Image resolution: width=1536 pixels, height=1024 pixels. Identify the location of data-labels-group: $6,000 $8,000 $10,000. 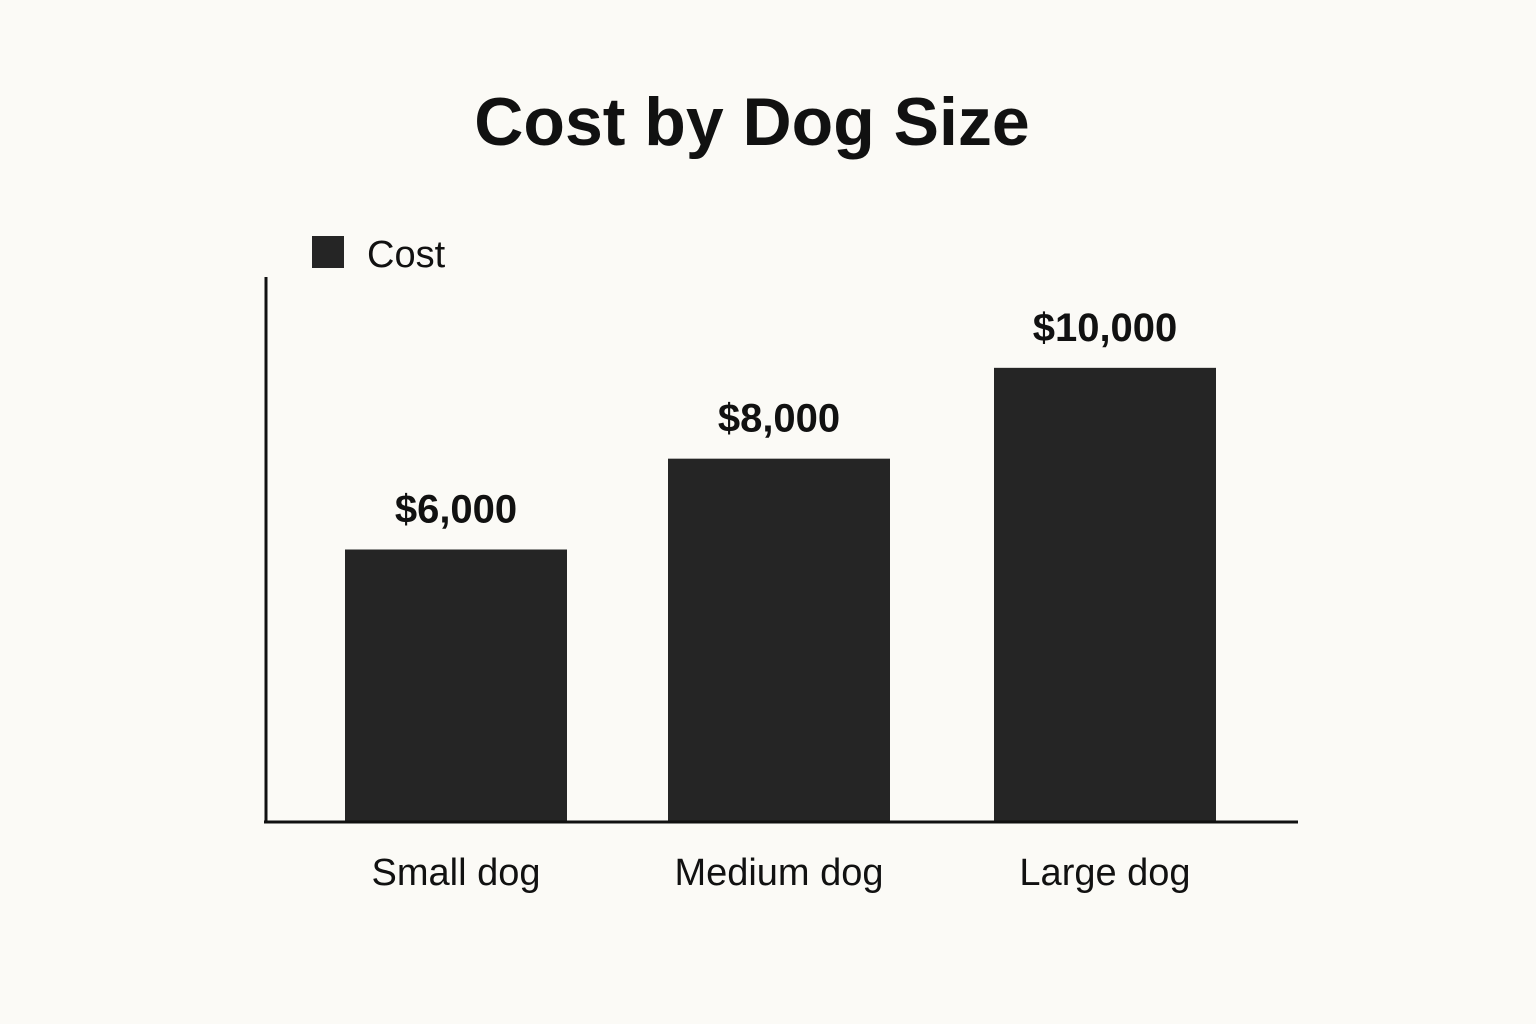
(786, 419).